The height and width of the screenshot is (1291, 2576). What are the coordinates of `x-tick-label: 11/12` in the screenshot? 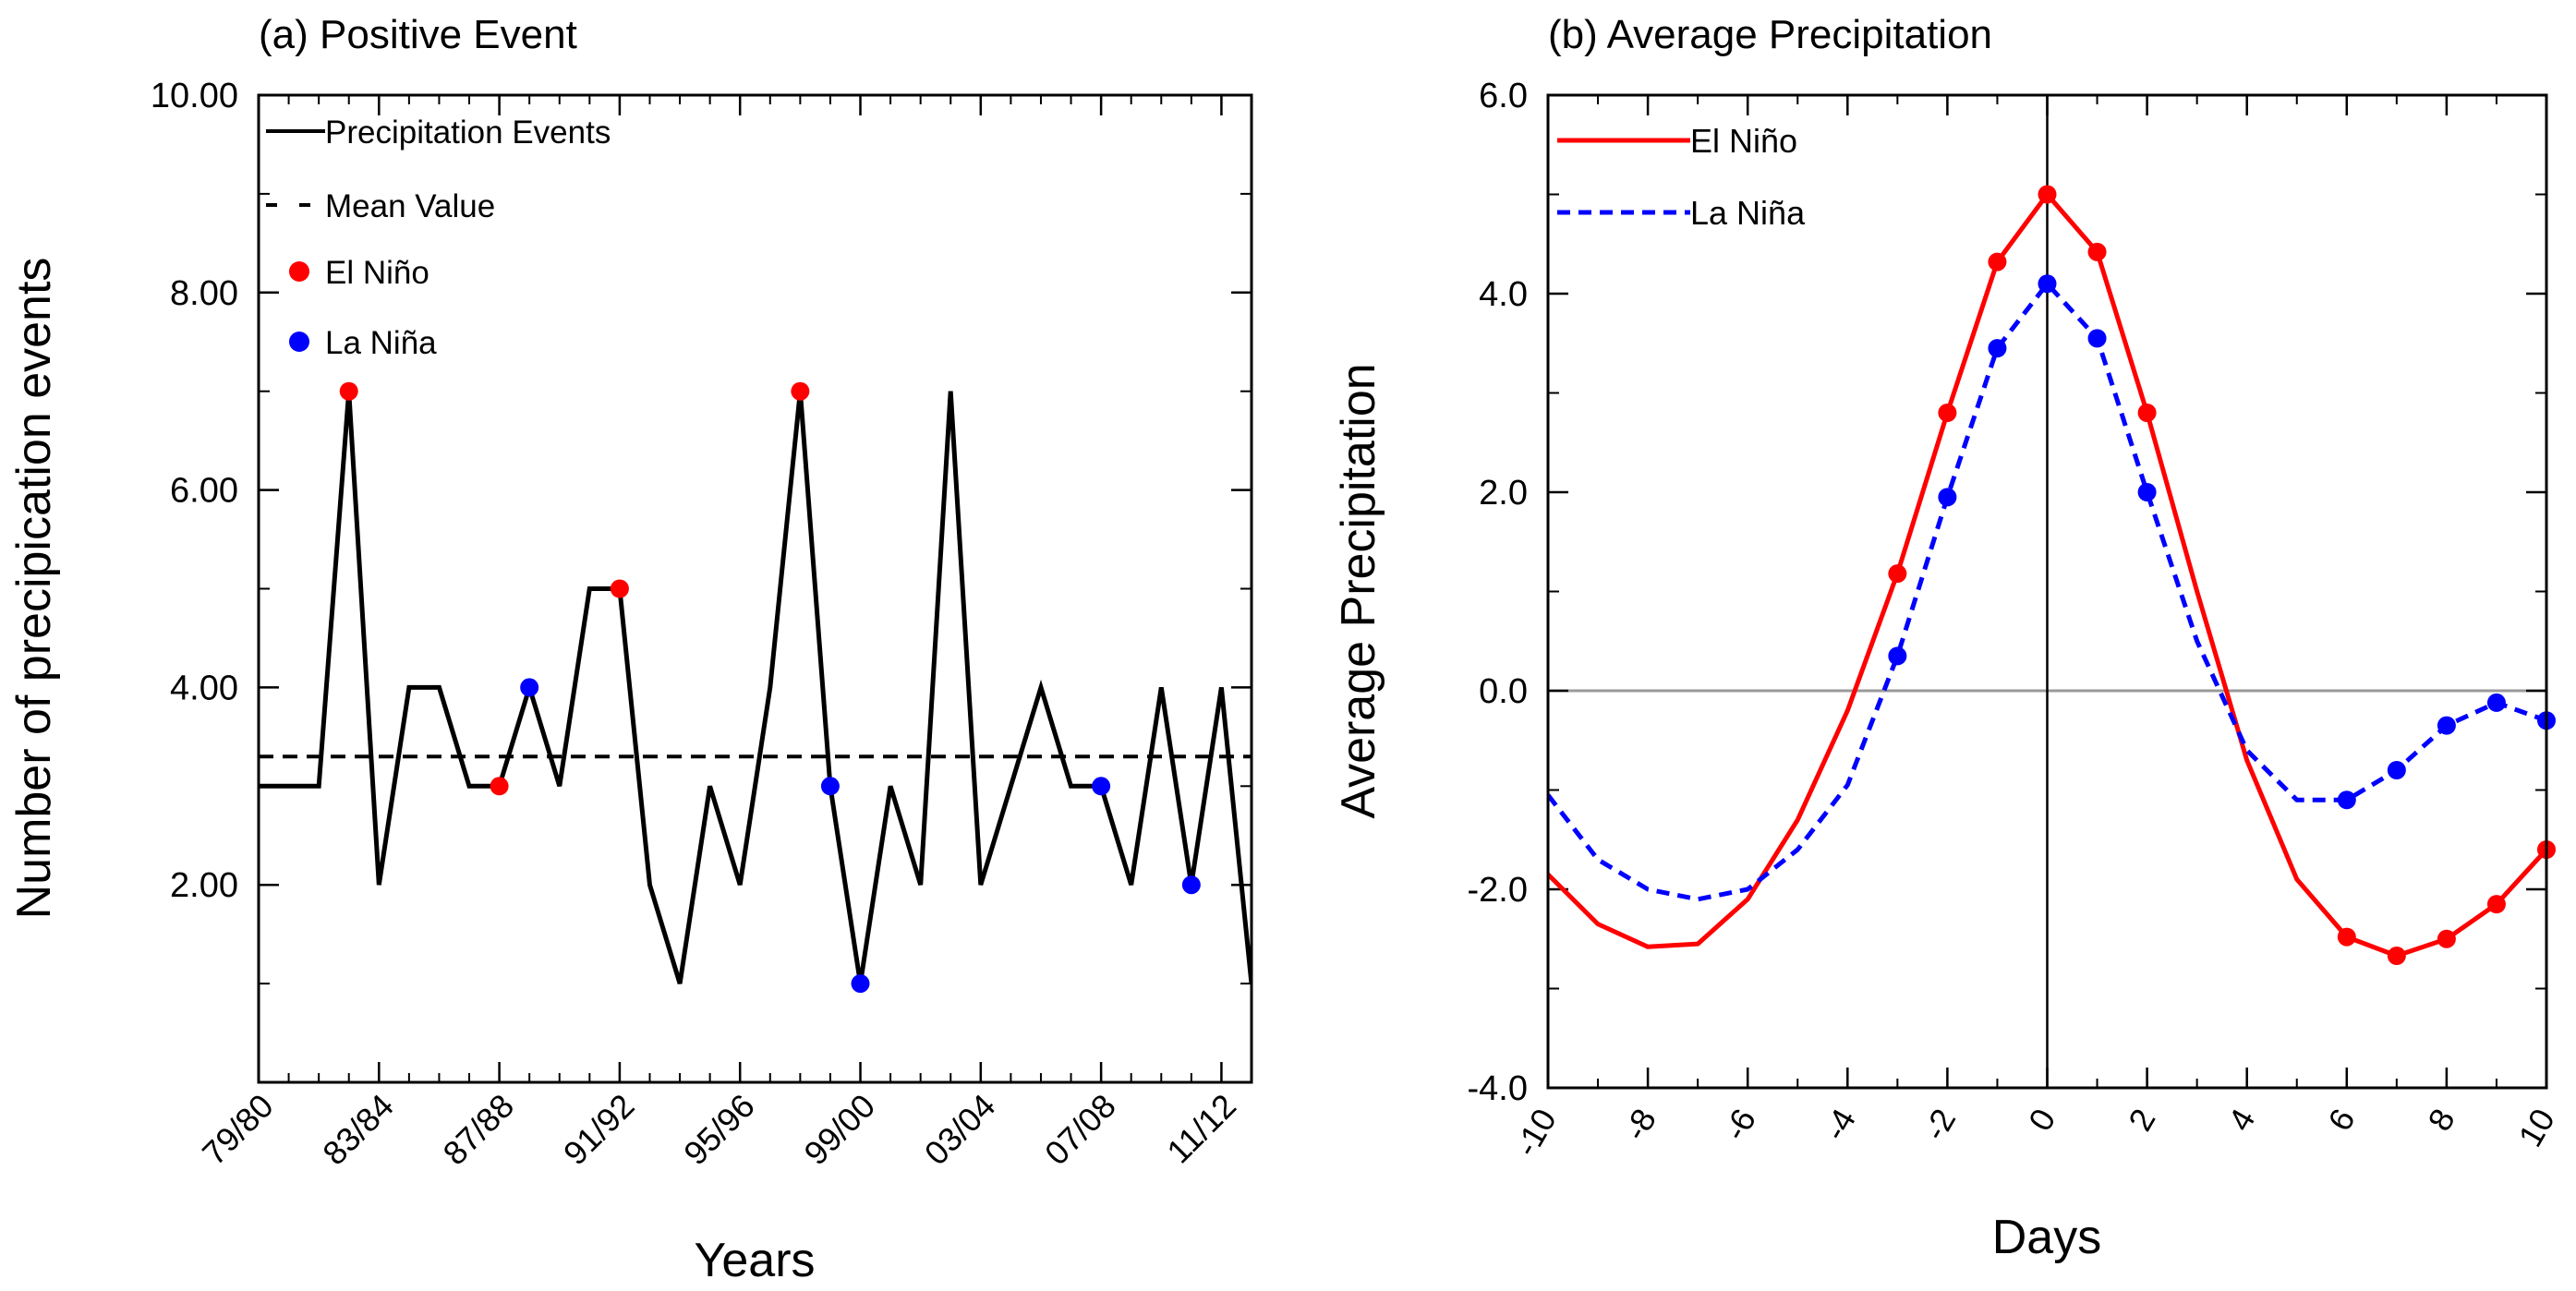 It's located at (1201, 1129).